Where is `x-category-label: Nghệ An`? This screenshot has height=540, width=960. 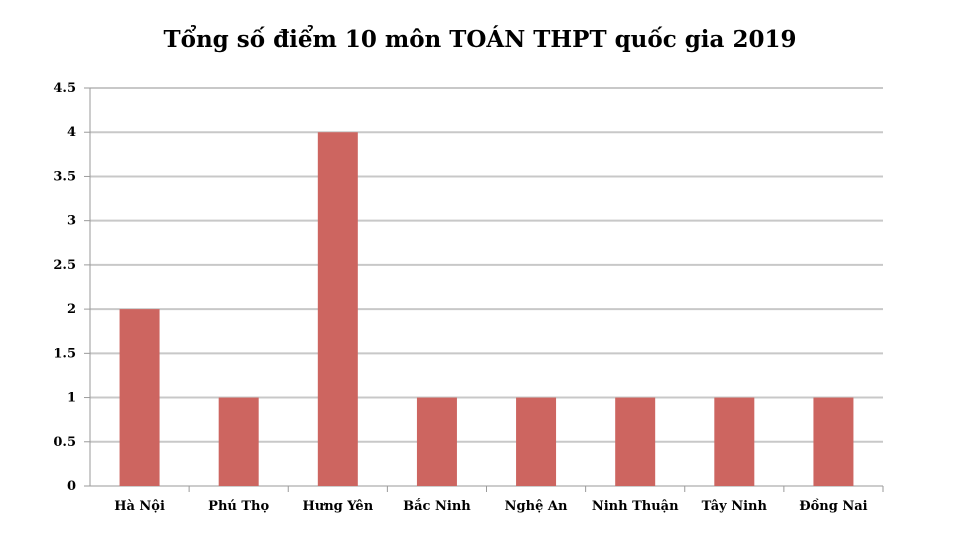
x-category-label: Nghệ An is located at coordinates (536, 506).